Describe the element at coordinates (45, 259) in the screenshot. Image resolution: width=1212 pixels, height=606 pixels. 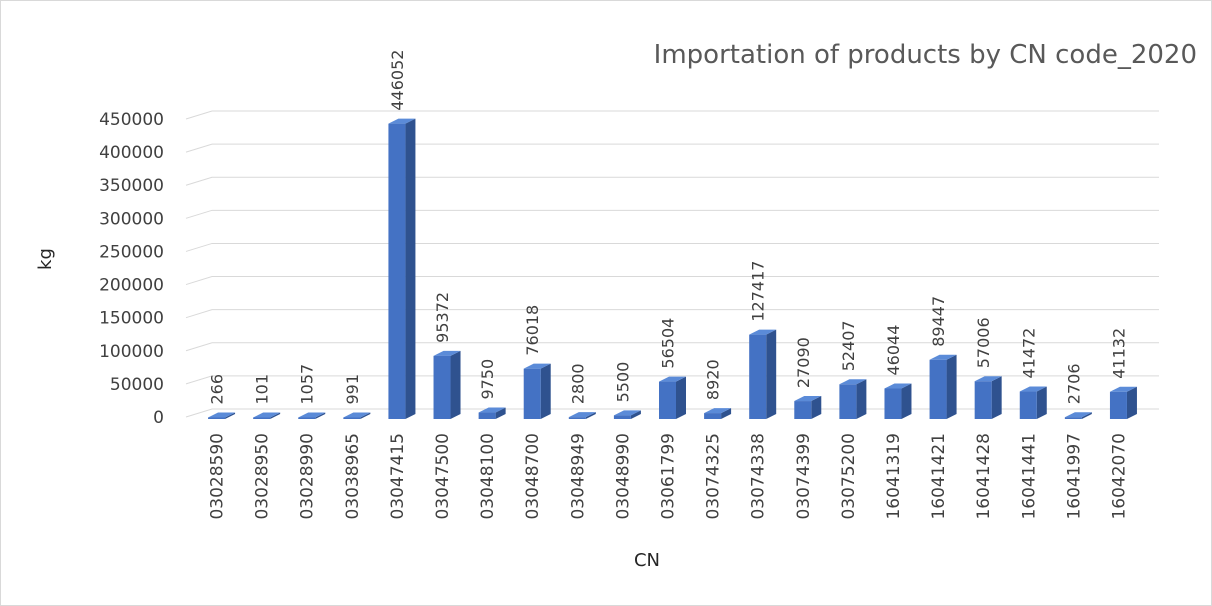
I see `y-axis-label: kg` at that location.